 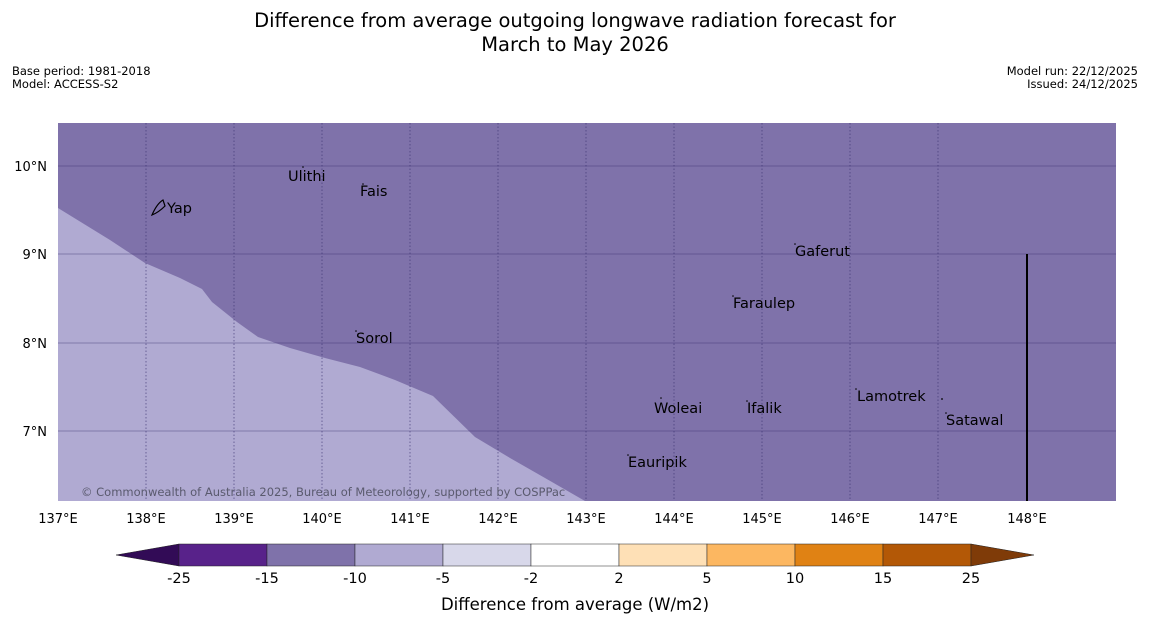 What do you see at coordinates (355, 579) in the screenshot?
I see `colorbar-tick-label: -10` at bounding box center [355, 579].